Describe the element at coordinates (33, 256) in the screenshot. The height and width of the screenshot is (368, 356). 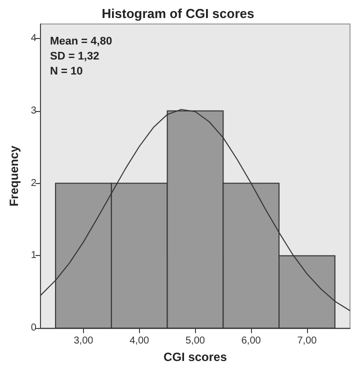
I see `y-tick-label: 1` at that location.